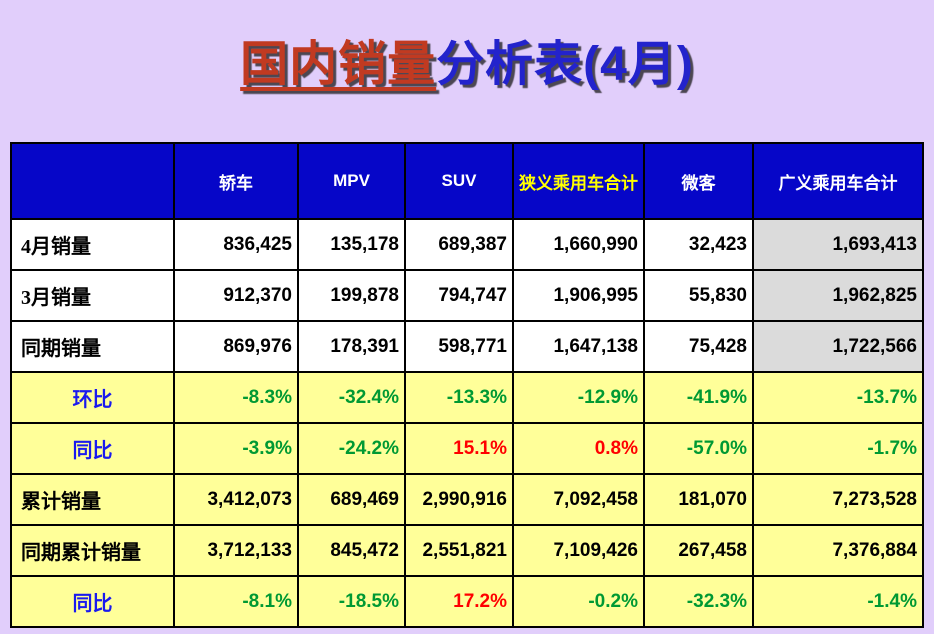 This screenshot has height=634, width=934. I want to click on data-cell: 135,178, so click(351, 244).